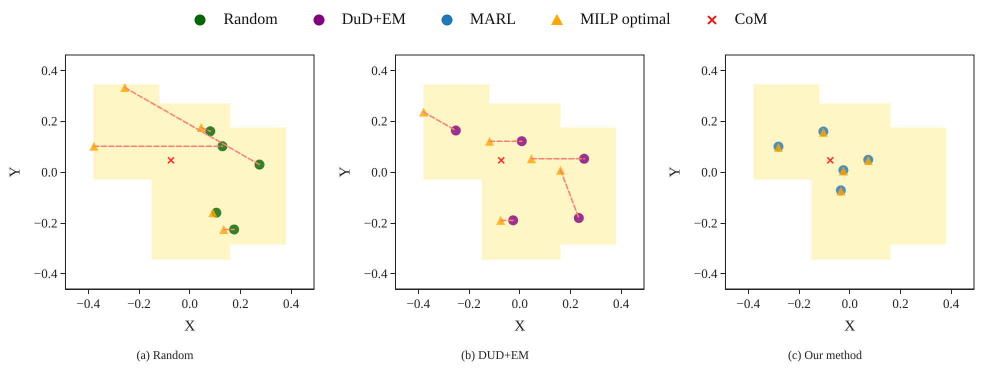  What do you see at coordinates (165, 355) in the screenshot?
I see `text: (a) Random` at bounding box center [165, 355].